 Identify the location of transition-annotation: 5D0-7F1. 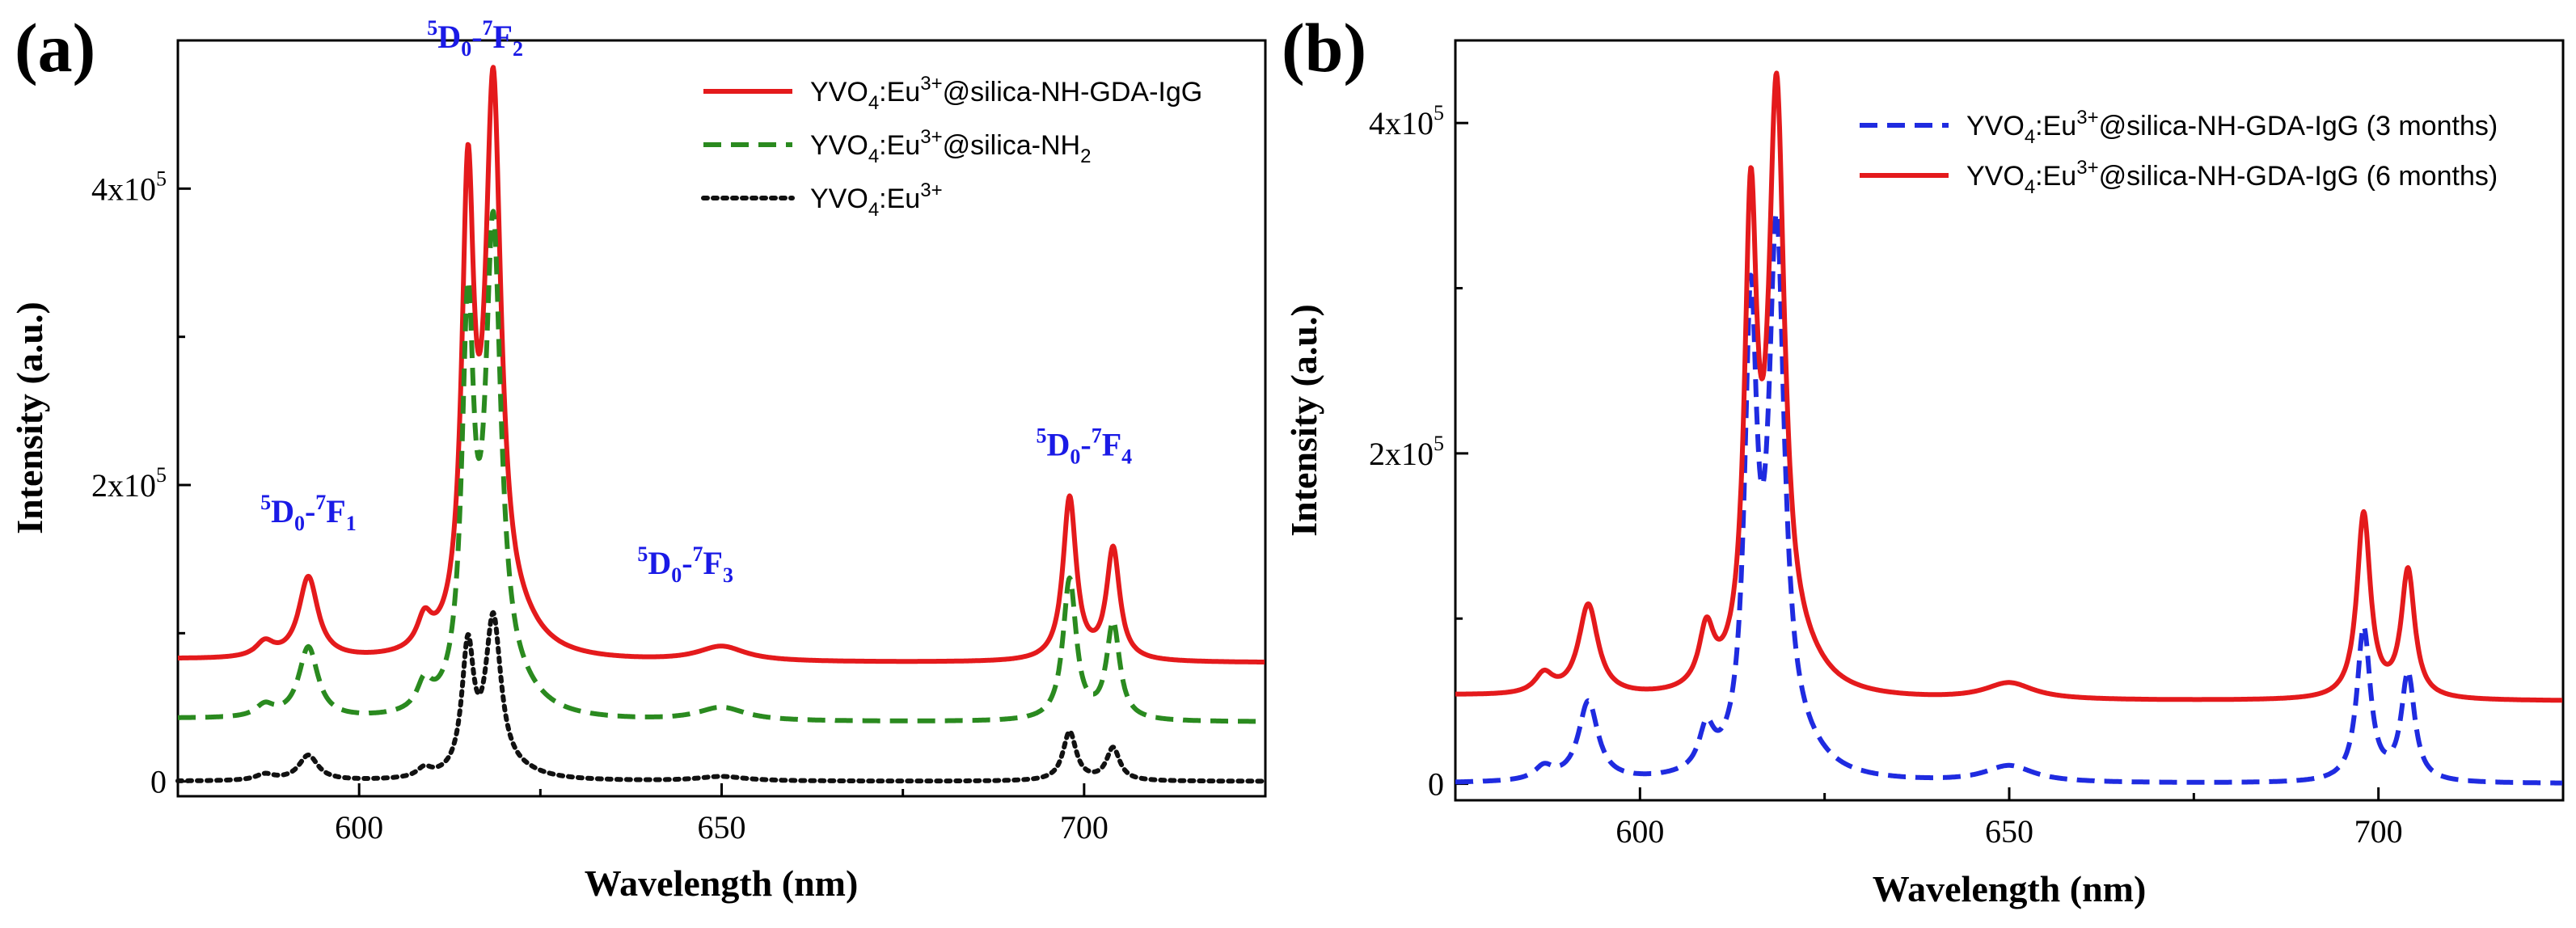
(308, 513).